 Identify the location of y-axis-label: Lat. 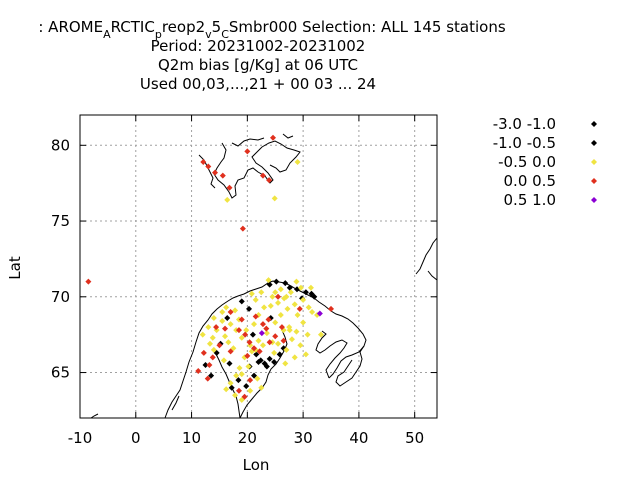
(15, 268).